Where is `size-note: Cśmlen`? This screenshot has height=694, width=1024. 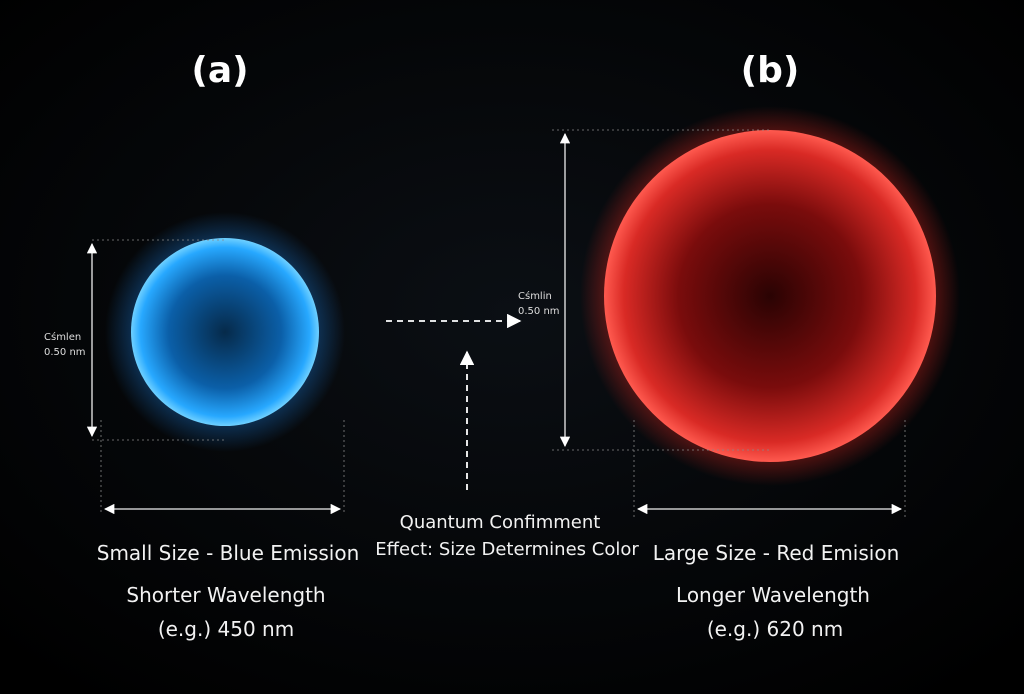 size-note: Cśmlen is located at coordinates (62, 337).